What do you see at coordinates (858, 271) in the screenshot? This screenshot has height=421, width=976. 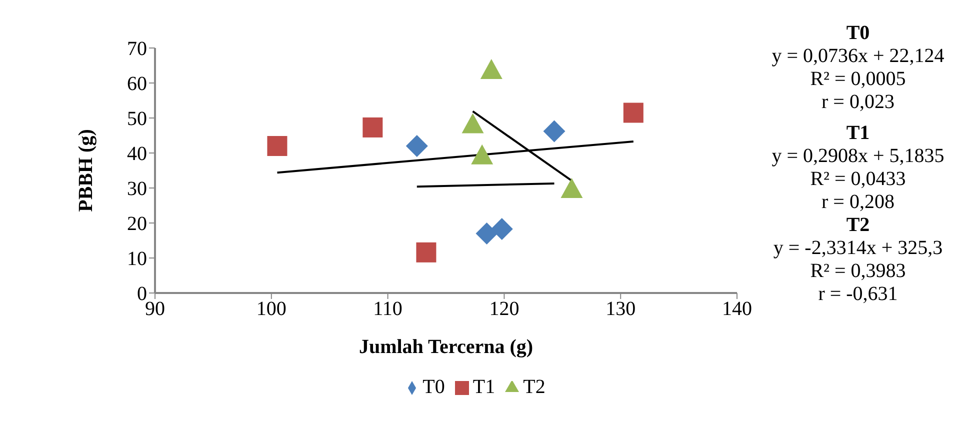 I see `text: R² = 0,3983` at bounding box center [858, 271].